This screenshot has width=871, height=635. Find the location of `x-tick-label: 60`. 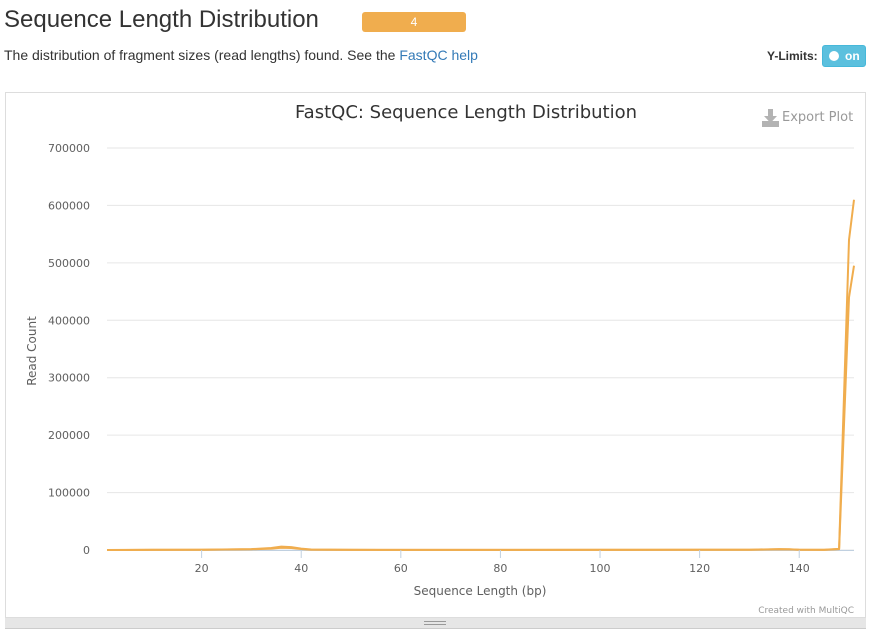

x-tick-label: 60 is located at coordinates (401, 568).